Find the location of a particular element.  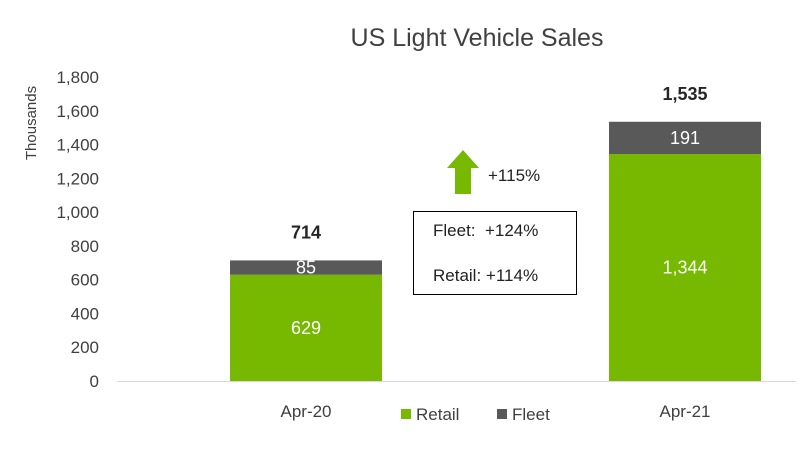

bar-value-label: 1,344 is located at coordinates (684, 268).